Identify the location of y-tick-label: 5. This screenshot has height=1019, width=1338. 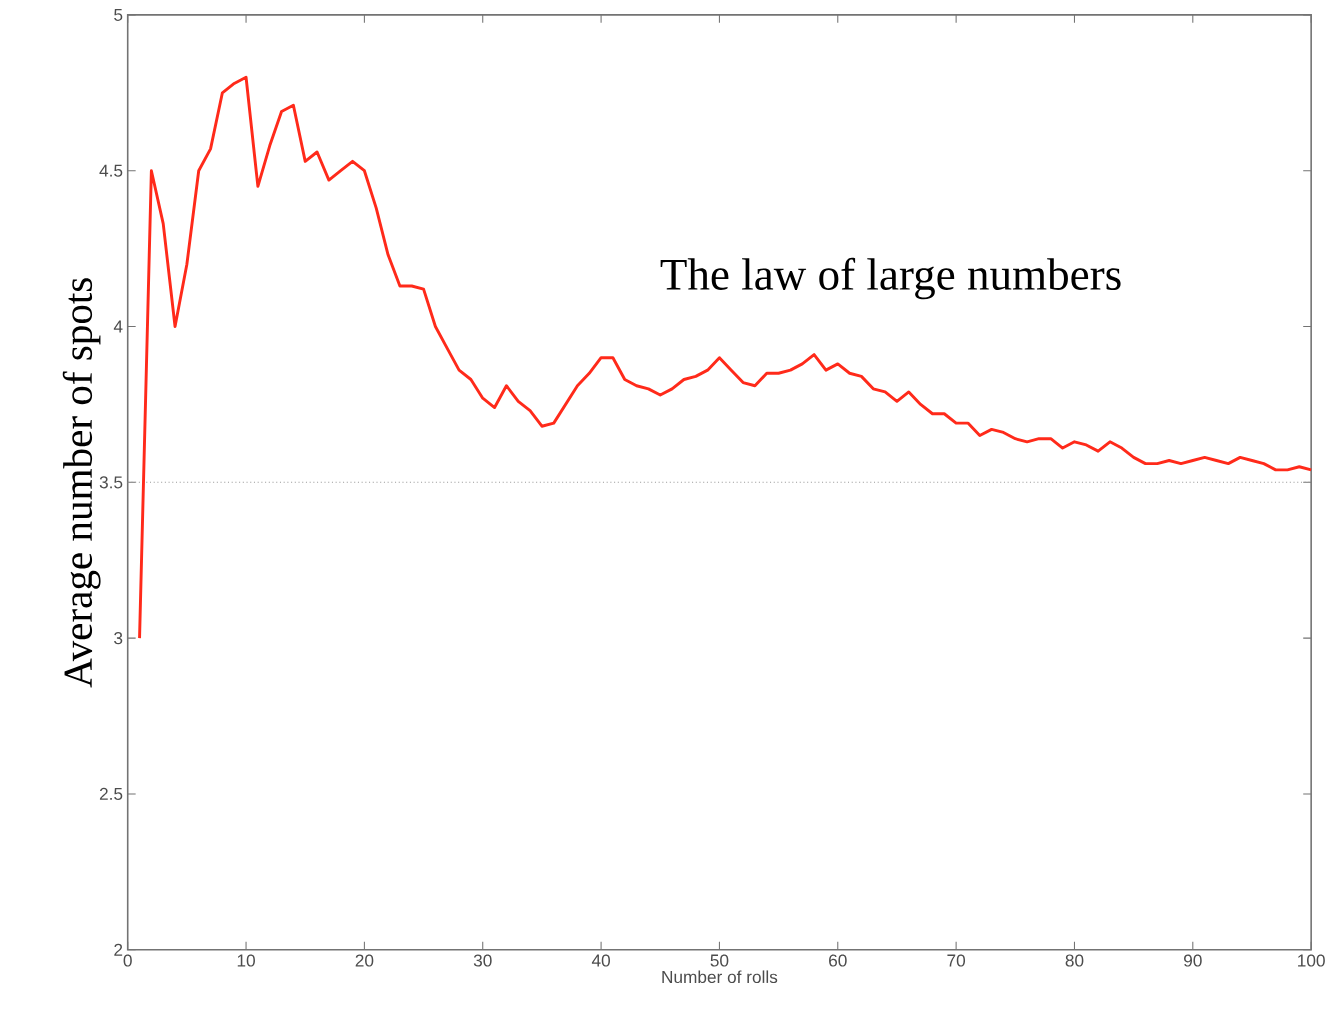
(118, 14).